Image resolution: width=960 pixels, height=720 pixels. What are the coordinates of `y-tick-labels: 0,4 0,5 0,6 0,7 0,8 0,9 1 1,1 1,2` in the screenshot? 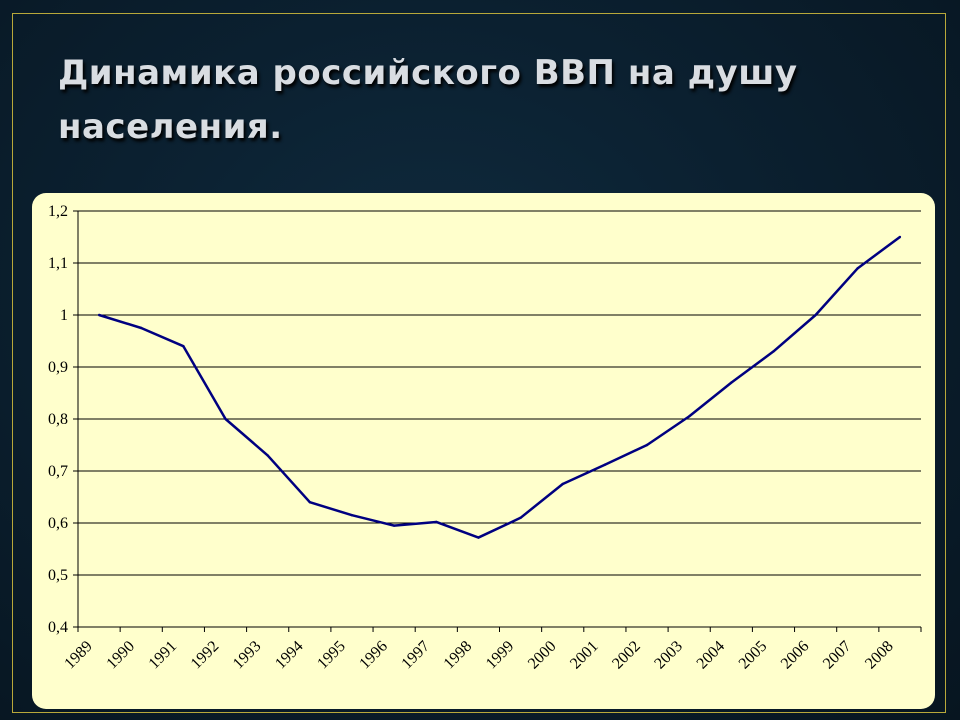 It's located at (58, 419).